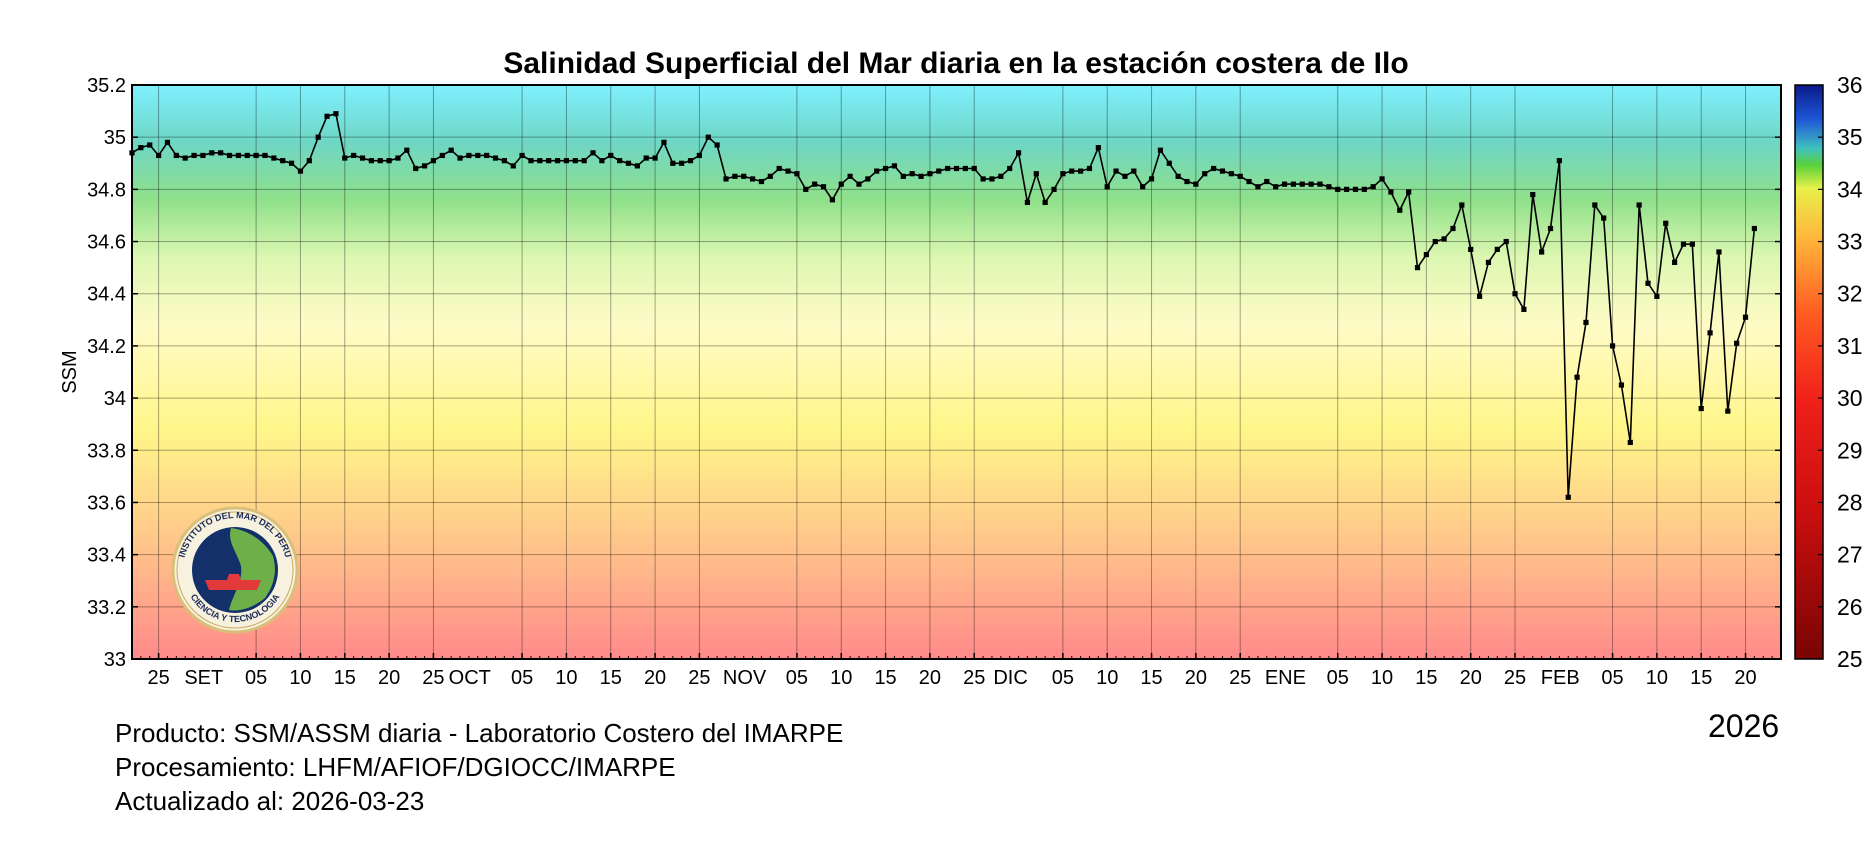 Image resolution: width=1875 pixels, height=844 pixels. Describe the element at coordinates (470, 678) in the screenshot. I see `x-month-label: OCT` at that location.